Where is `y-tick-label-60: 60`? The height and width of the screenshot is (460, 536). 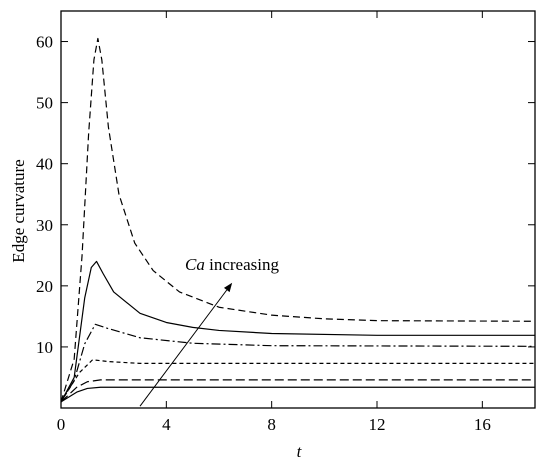 y-tick-label-60: 60 is located at coordinates (44, 42).